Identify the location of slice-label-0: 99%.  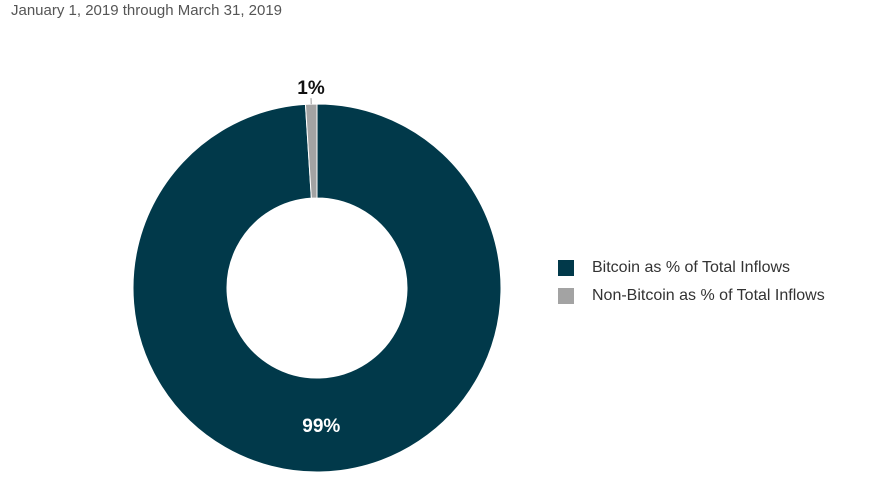
(321, 426).